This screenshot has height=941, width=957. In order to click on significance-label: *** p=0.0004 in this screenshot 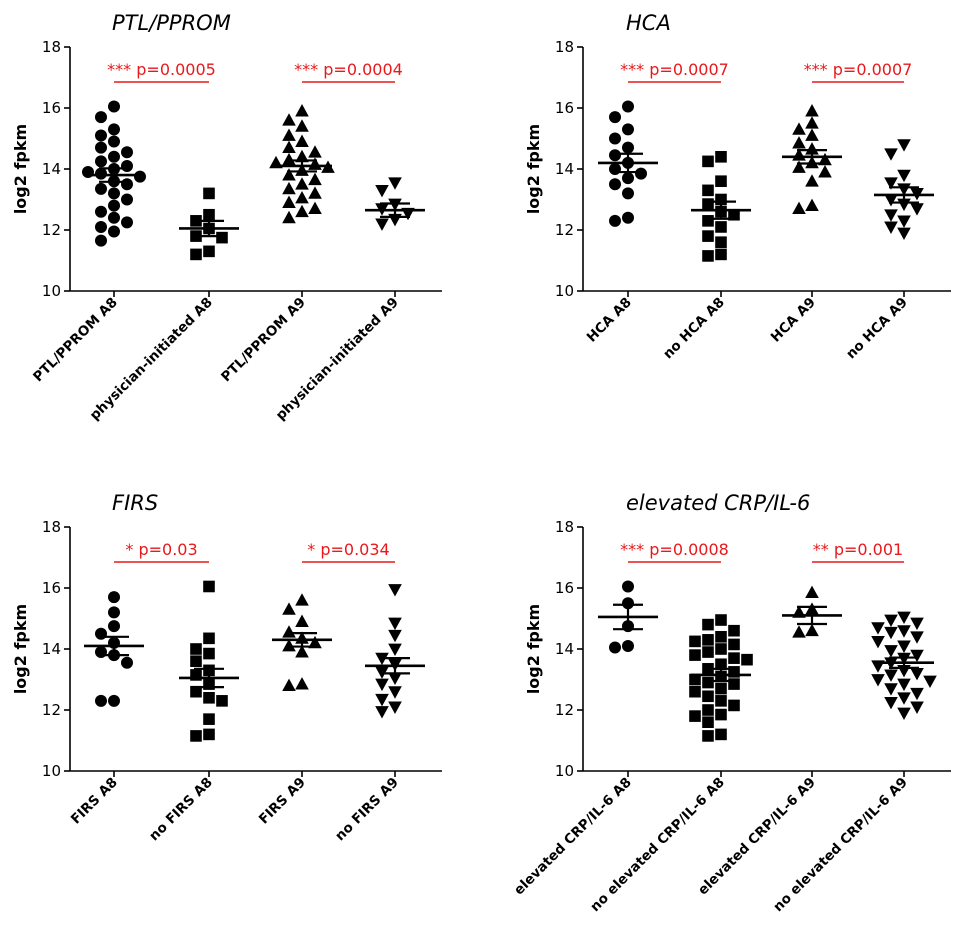, I will do `click(348, 69)`.